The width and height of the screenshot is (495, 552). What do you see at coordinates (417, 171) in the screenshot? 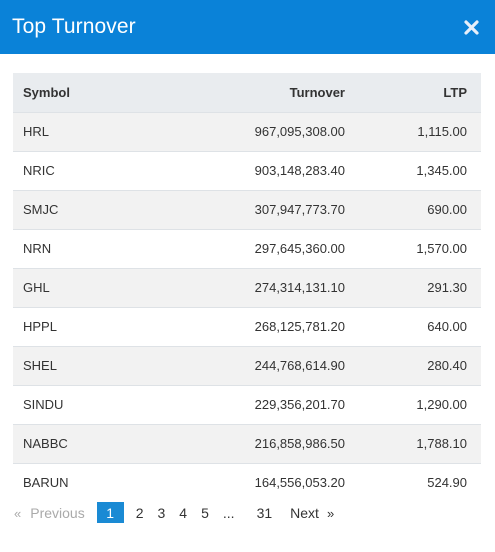
I see `cell-ltp: 1,345.00` at bounding box center [417, 171].